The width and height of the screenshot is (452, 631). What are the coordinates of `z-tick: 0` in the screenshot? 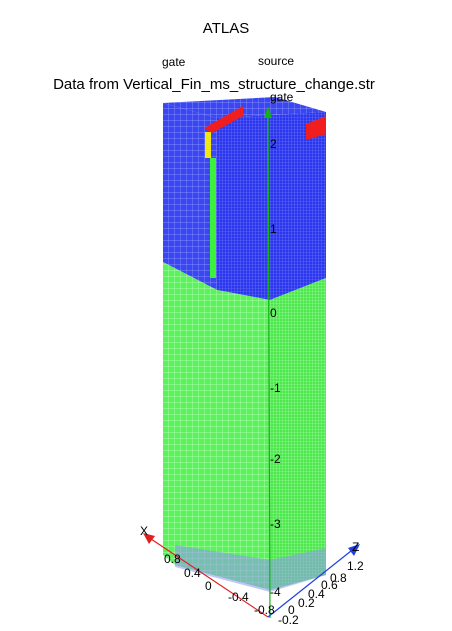 It's located at (291, 610).